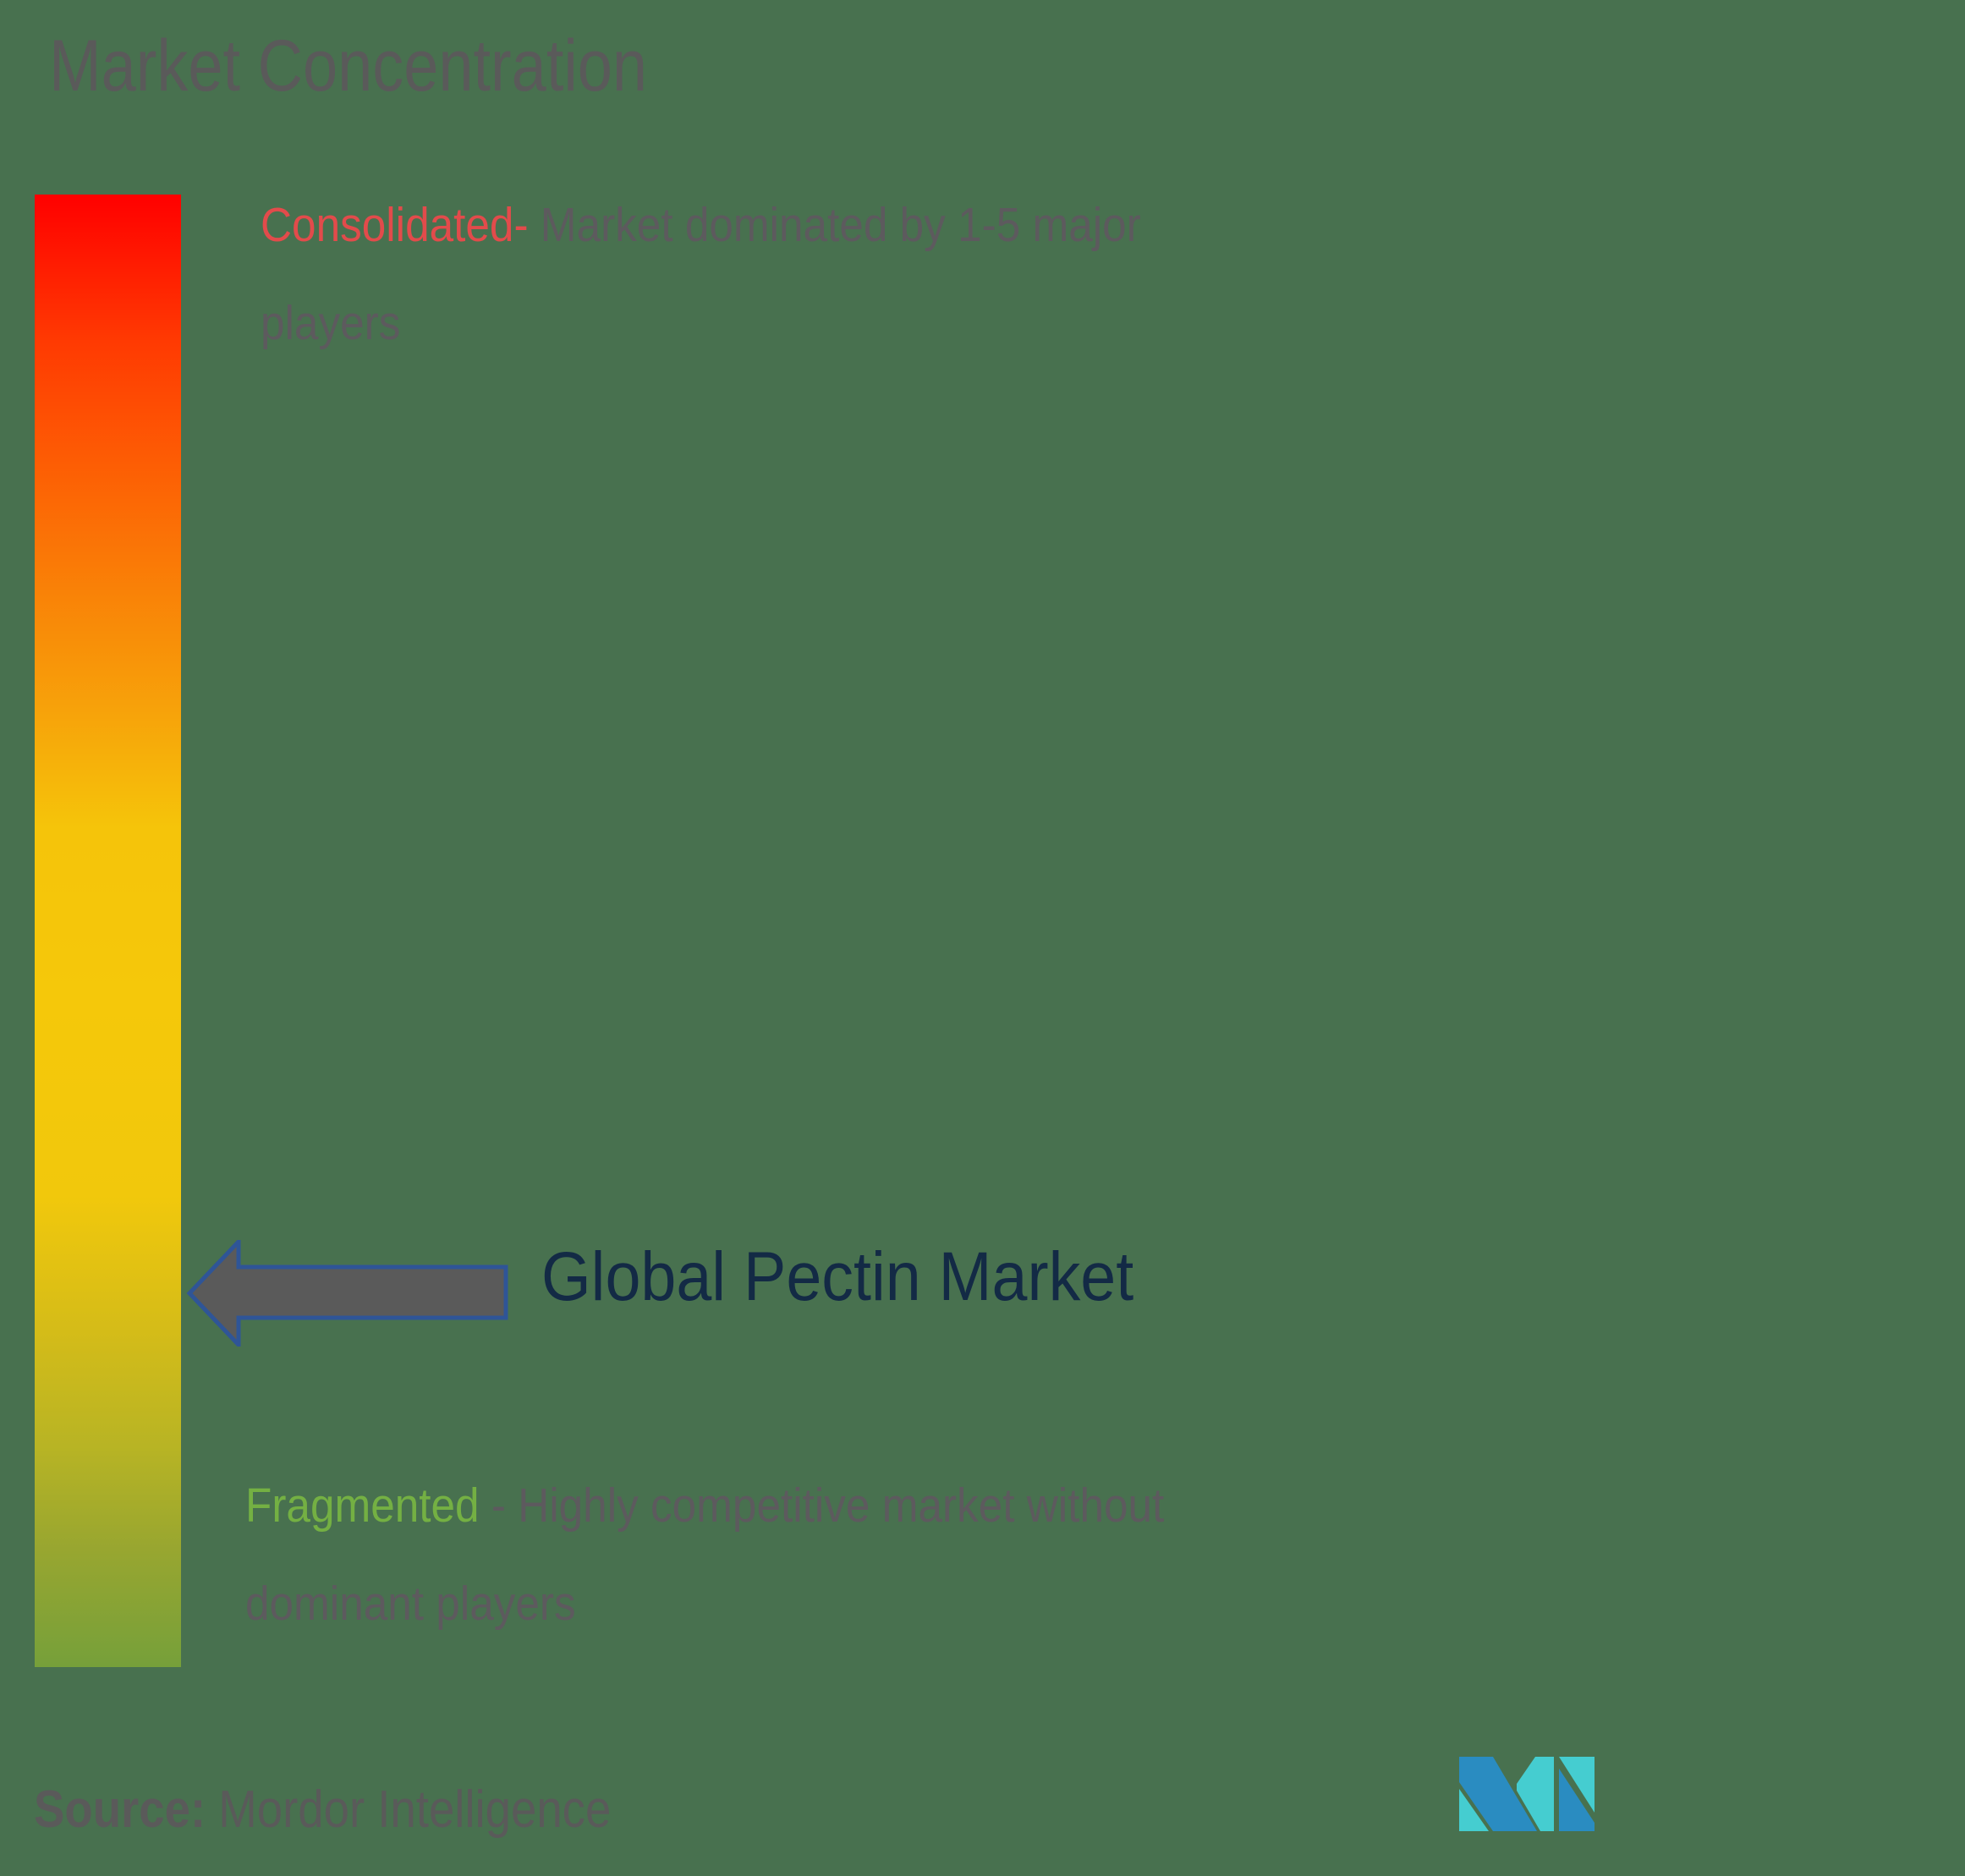  I want to click on consolidated-text-line2: players, so click(331, 323).